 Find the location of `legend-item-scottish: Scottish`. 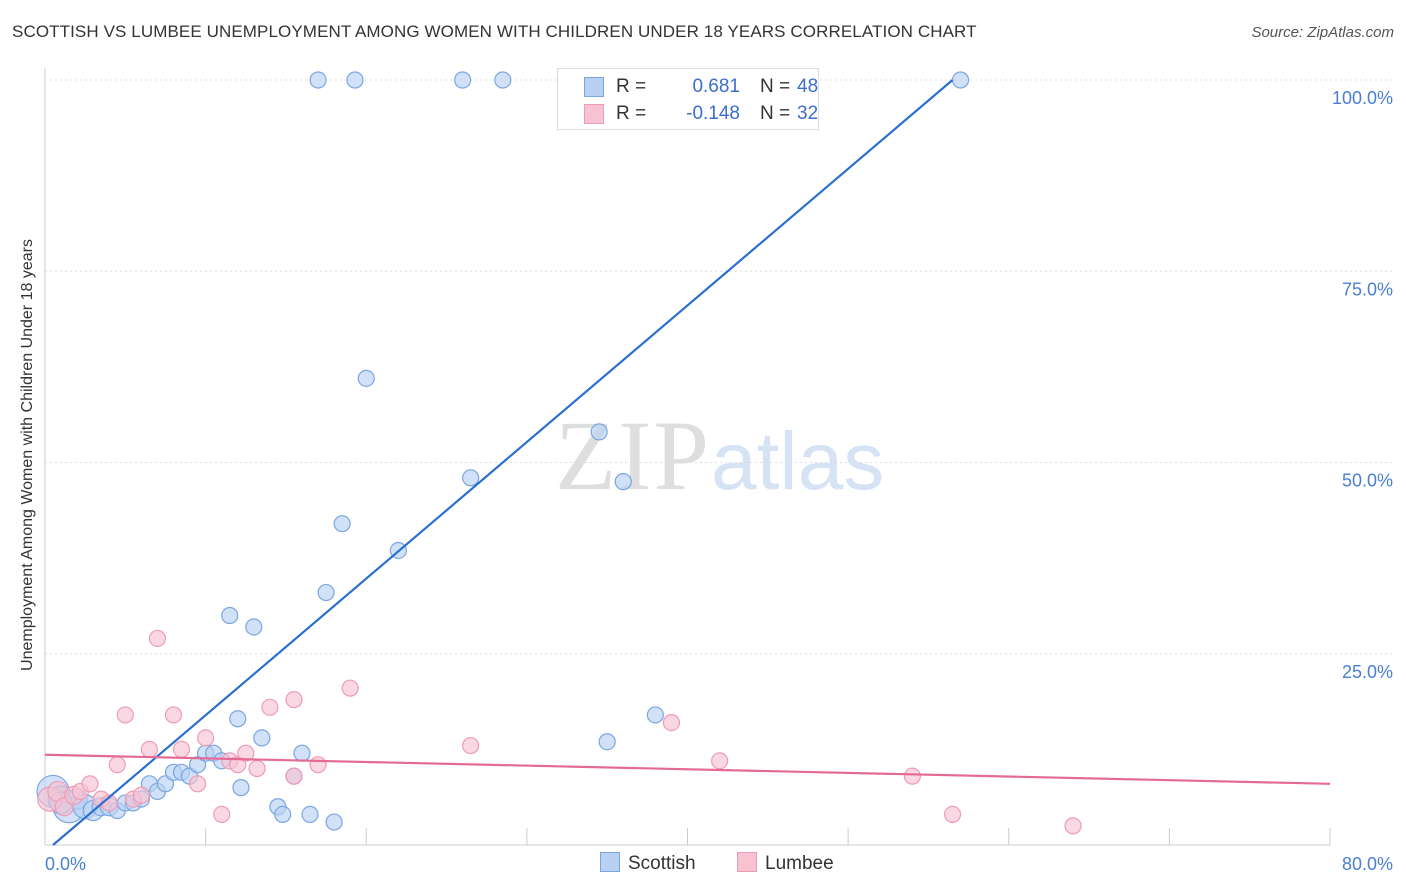

legend-item-scottish: Scottish is located at coordinates (648, 863).